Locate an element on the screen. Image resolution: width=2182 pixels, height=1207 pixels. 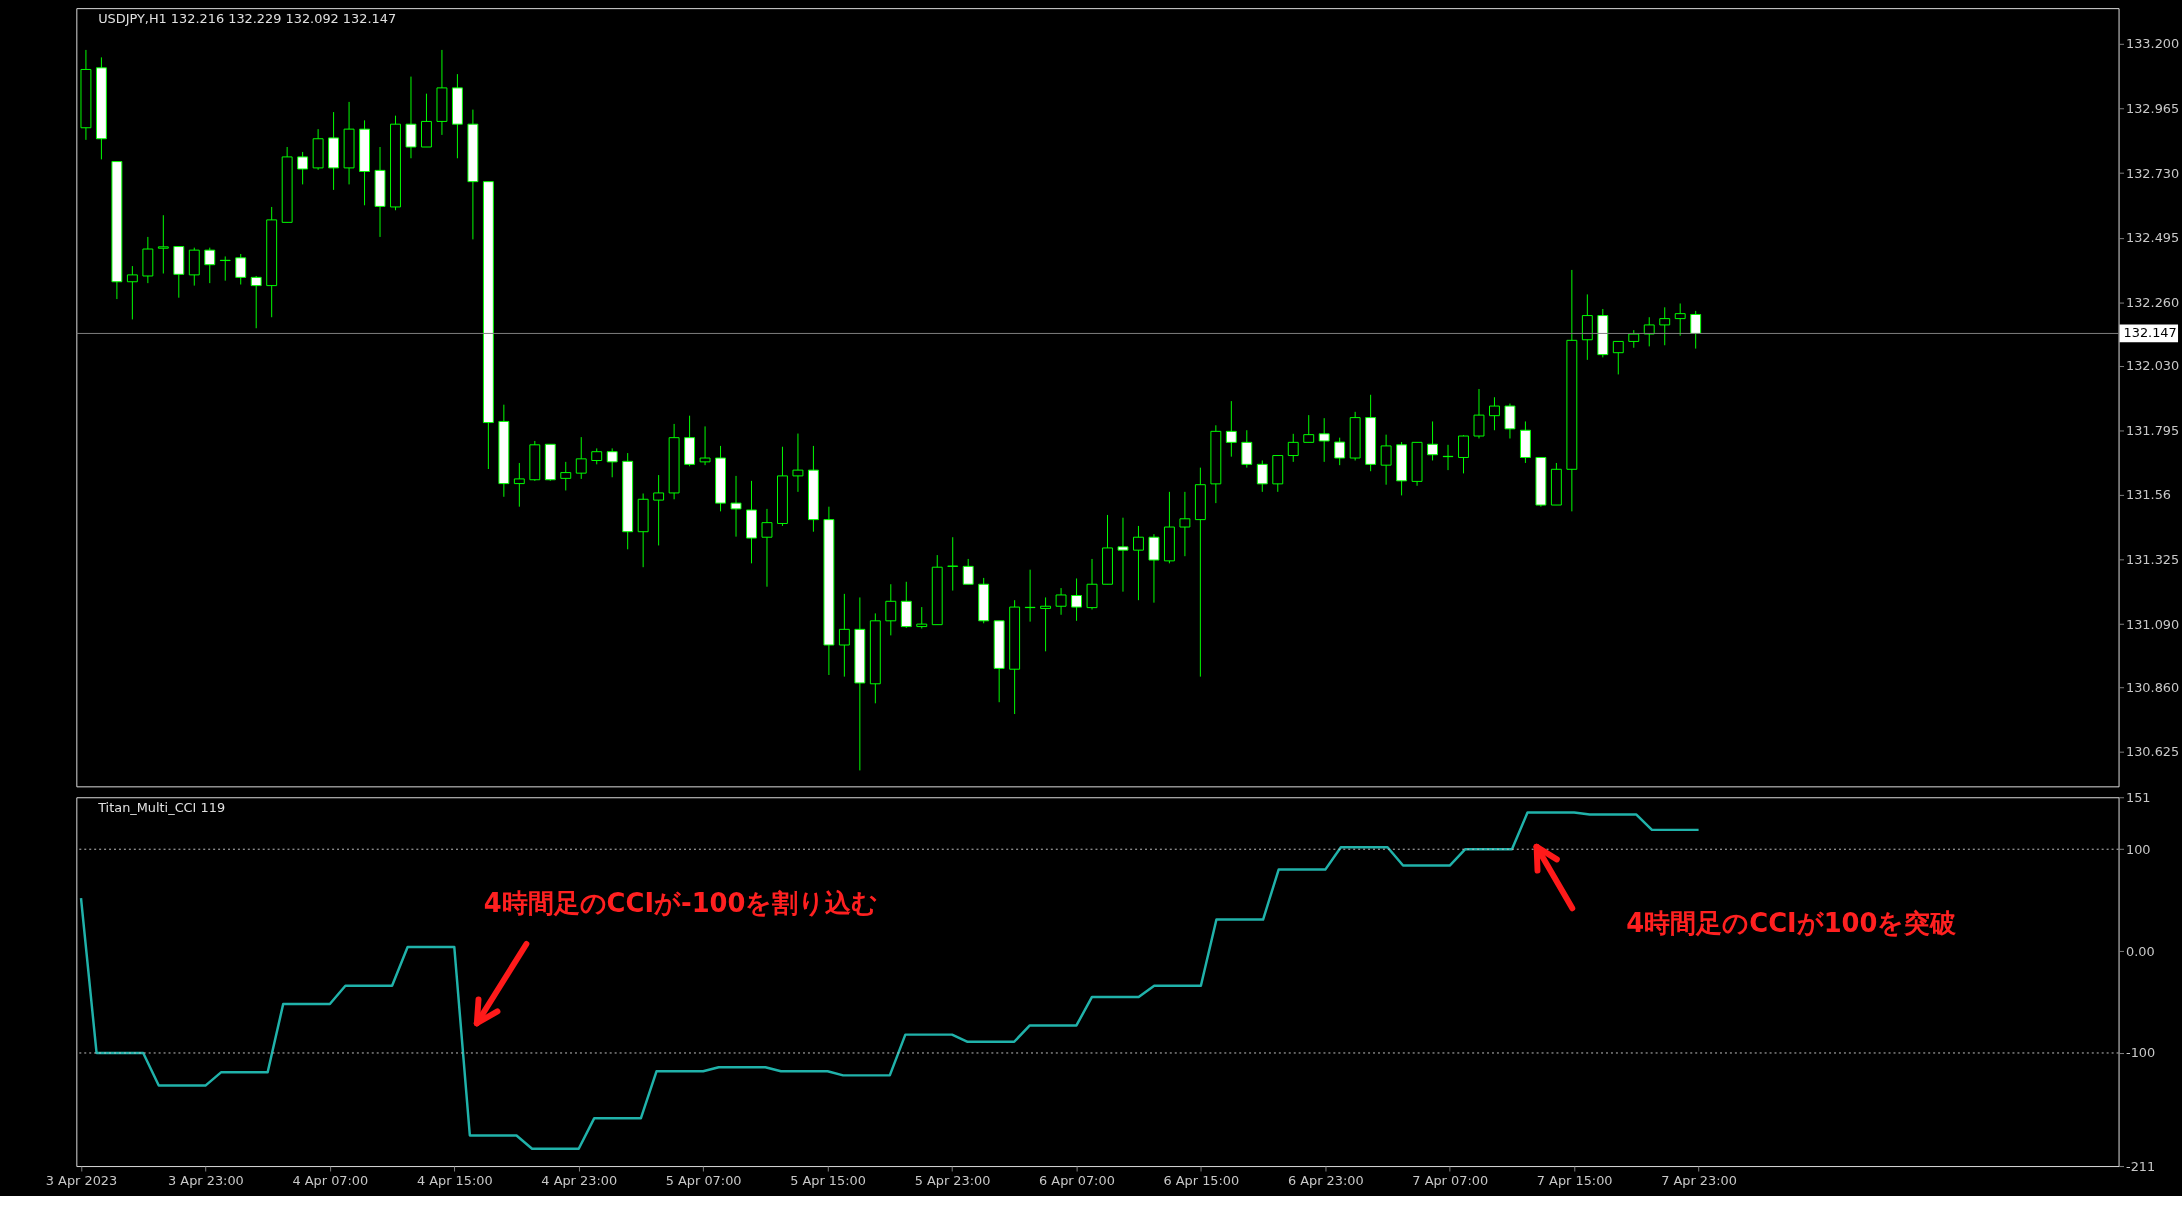
x-tick-label: 4 Apr 15:00 is located at coordinates (454, 1181).